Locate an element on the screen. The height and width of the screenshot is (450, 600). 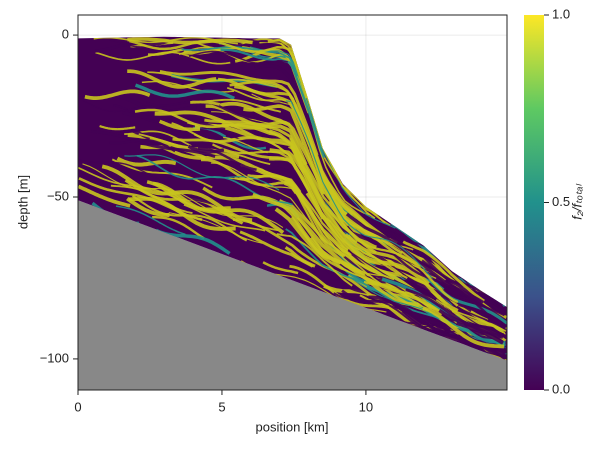
colorbar-tick-label: 1.0 is located at coordinates (561, 13).